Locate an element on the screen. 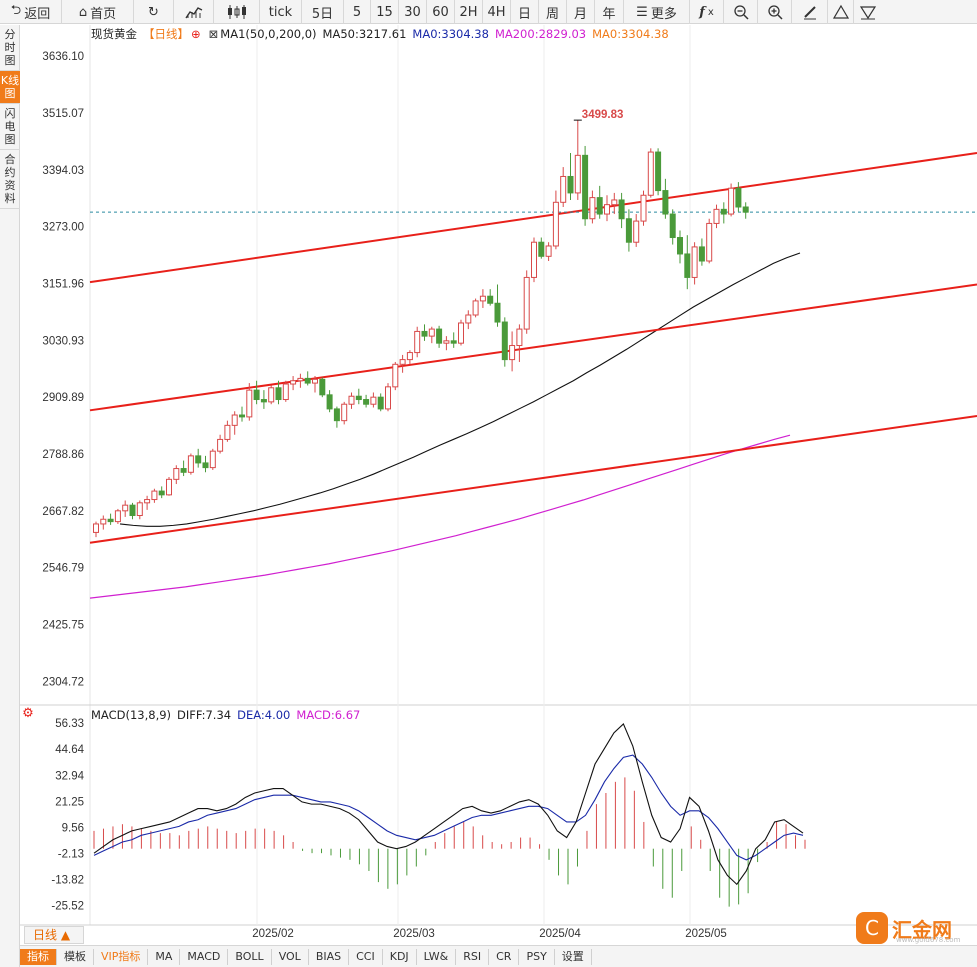 The image size is (977, 967). candle-type-button is located at coordinates (237, 12).